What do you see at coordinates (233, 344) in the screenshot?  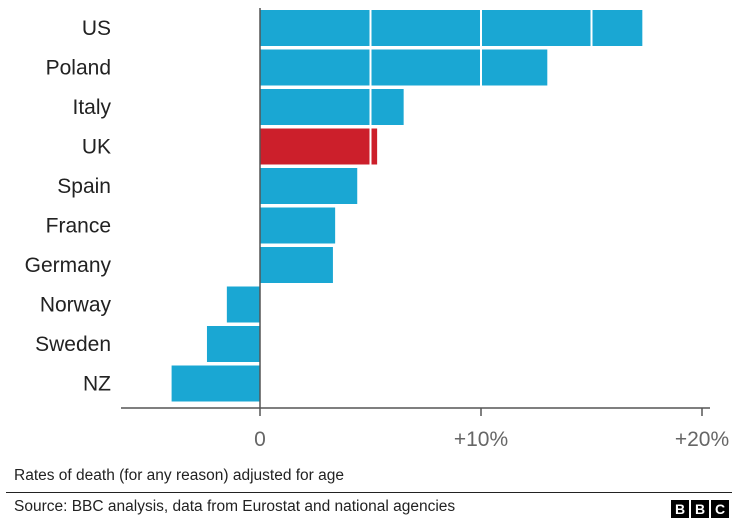 I see `bar-sweden` at bounding box center [233, 344].